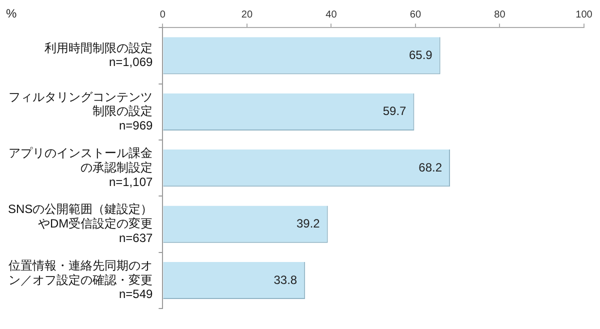 This screenshot has width=600, height=329. What do you see at coordinates (80, 224) in the screenshot?
I see `y-tick-label: SNSの公開範囲（鍵設定）やDM受信設定の変更 n=637` at bounding box center [80, 224].